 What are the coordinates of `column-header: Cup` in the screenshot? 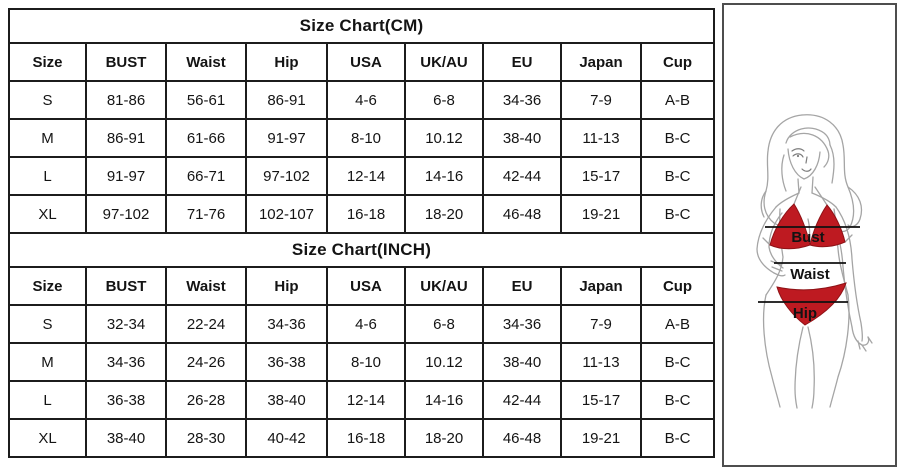 It's located at (677, 286).